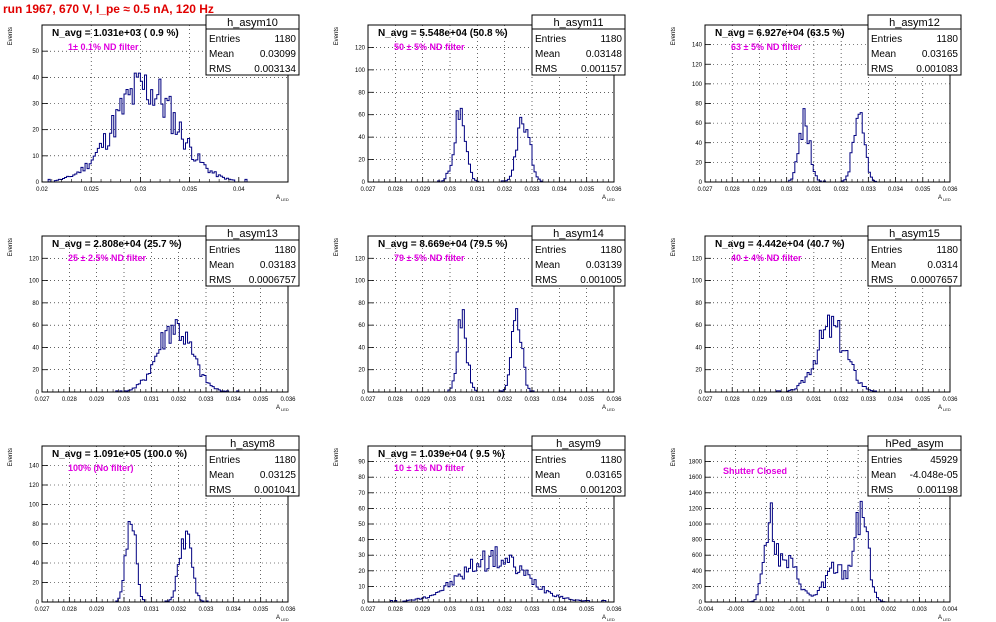  Describe the element at coordinates (914, 444) in the screenshot. I see `histogram-name: hPed_asym` at that location.